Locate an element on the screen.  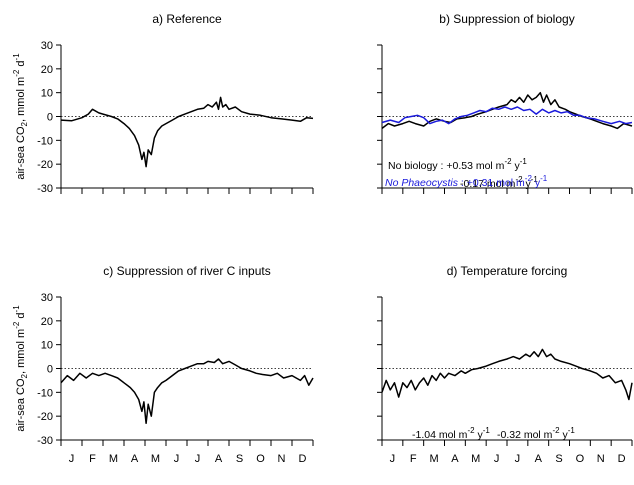
series-line-no-biology is located at coordinates (507, 110).